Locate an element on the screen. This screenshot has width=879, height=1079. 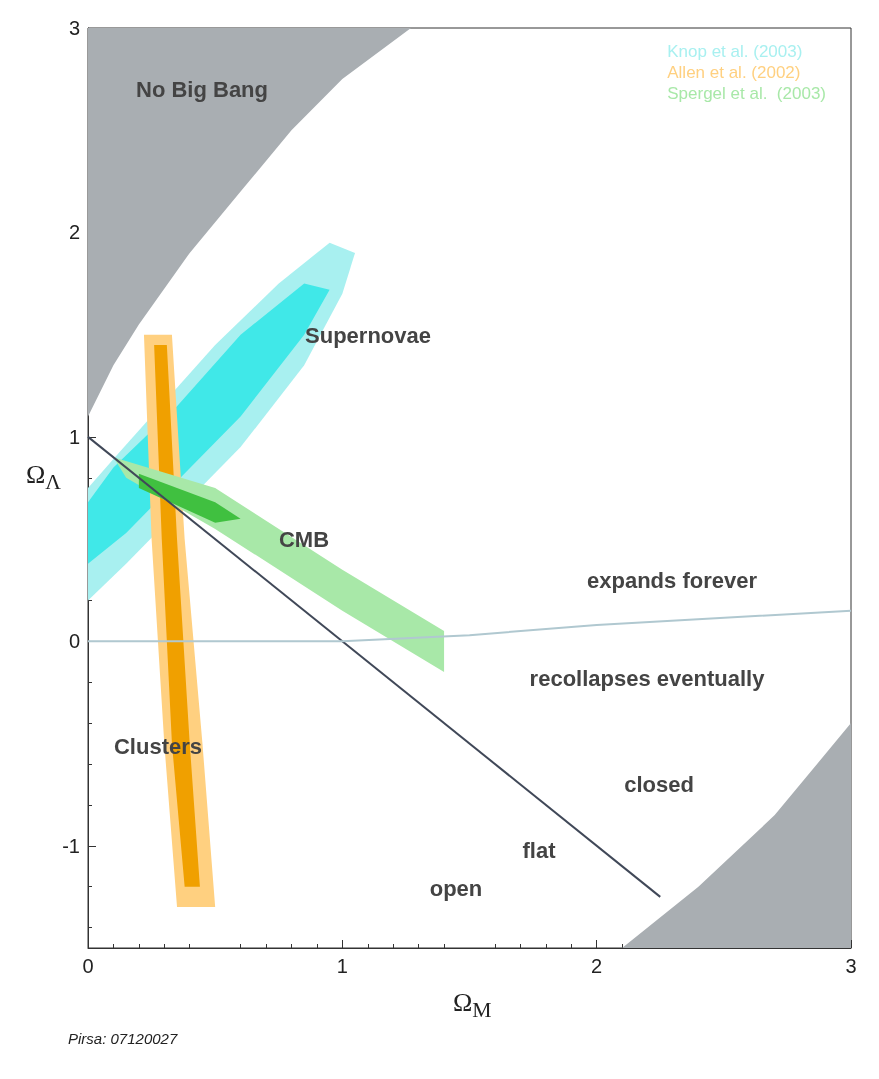
x-tick-label: 0 is located at coordinates (88, 966).